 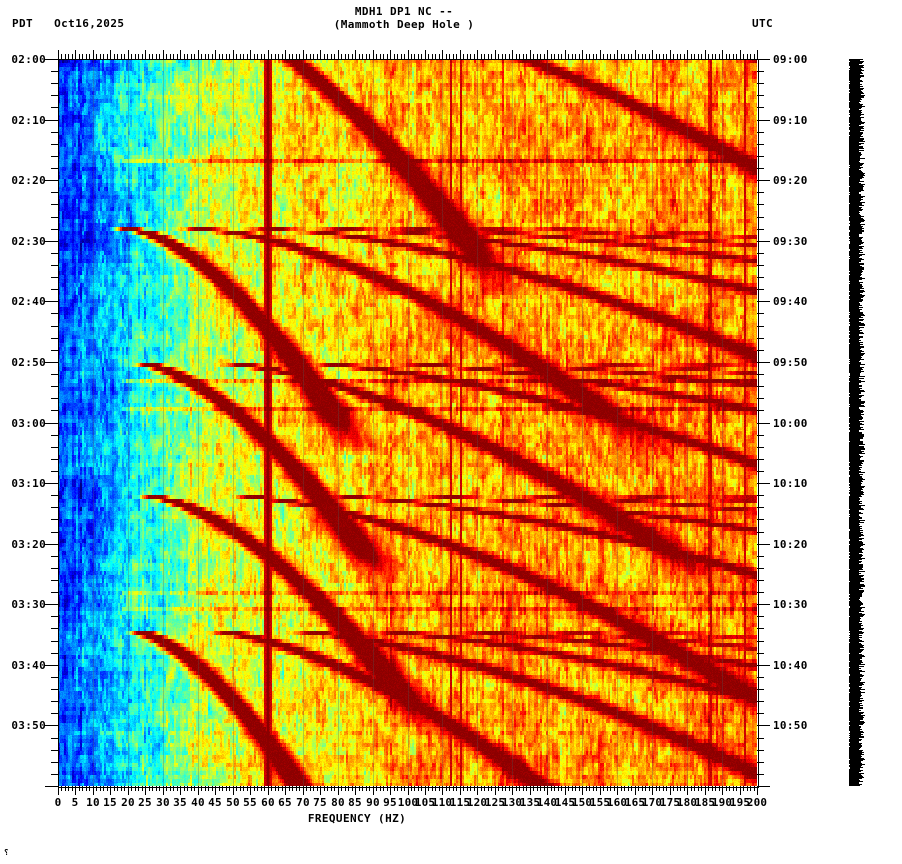 I want to click on right-axis-label: 09:20, so click(x=790, y=180).